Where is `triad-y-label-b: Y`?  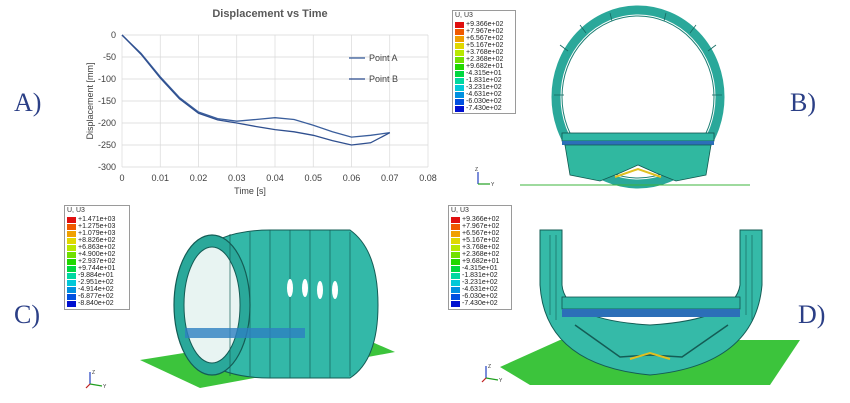 triad-y-label-b: Y is located at coordinates (493, 185).